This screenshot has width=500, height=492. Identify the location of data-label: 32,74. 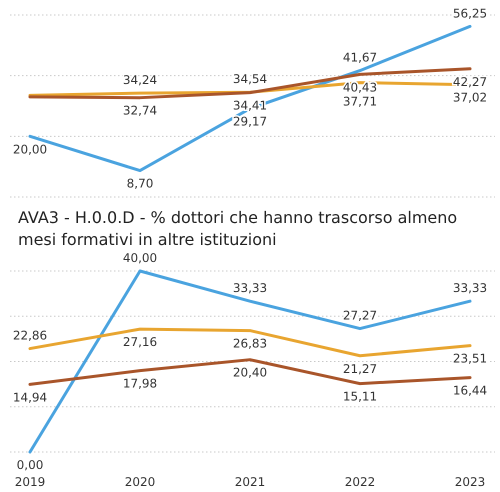
(140, 111).